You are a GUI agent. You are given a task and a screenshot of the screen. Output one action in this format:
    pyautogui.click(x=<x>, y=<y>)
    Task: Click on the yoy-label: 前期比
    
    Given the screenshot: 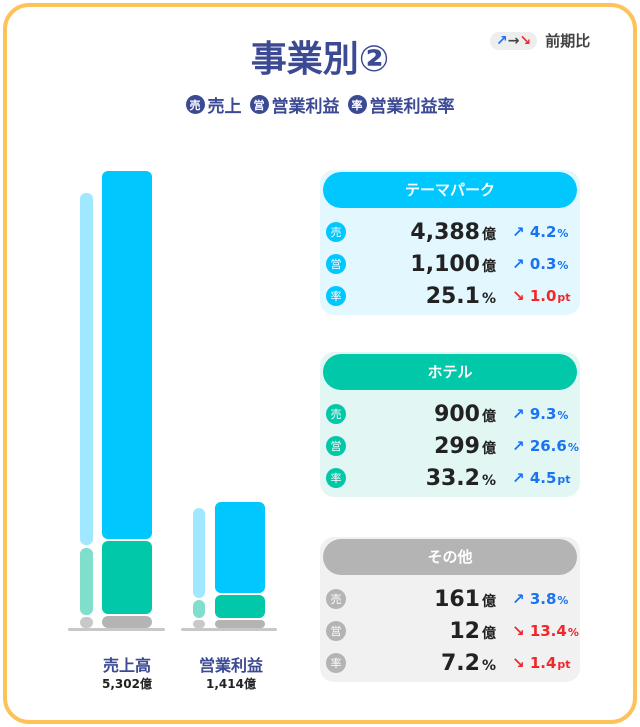 What is the action you would take?
    pyautogui.click(x=568, y=41)
    